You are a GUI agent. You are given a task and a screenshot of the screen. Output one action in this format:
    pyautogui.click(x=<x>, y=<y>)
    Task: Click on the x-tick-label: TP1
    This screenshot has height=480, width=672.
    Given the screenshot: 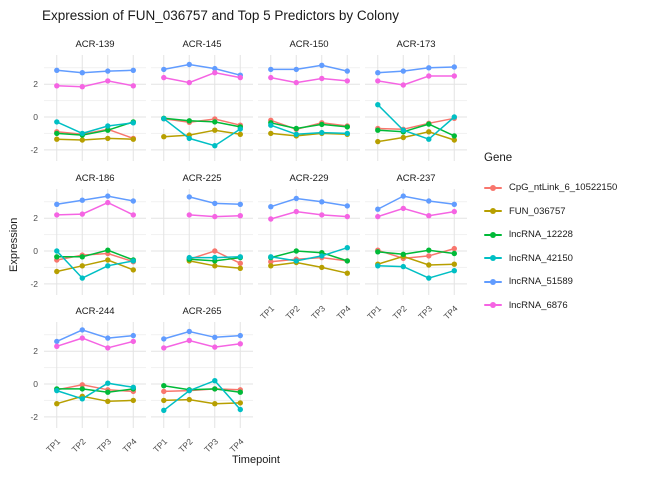 What is the action you would take?
    pyautogui.click(x=160, y=445)
    